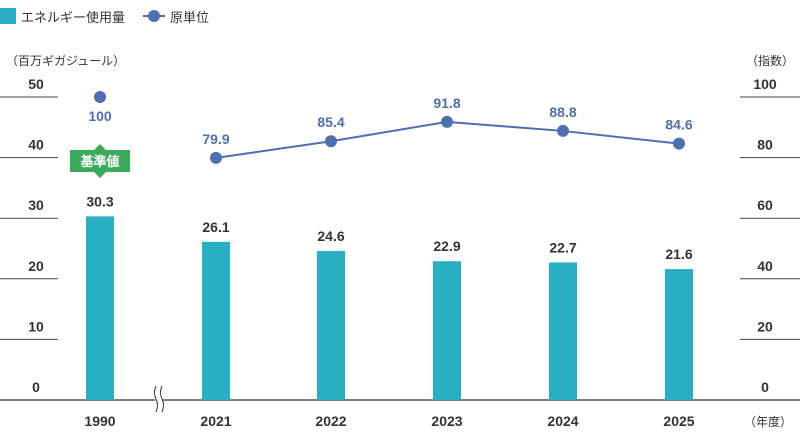 The height and width of the screenshot is (432, 800). What do you see at coordinates (36, 266) in the screenshot?
I see `left-tick-label: 20` at bounding box center [36, 266].